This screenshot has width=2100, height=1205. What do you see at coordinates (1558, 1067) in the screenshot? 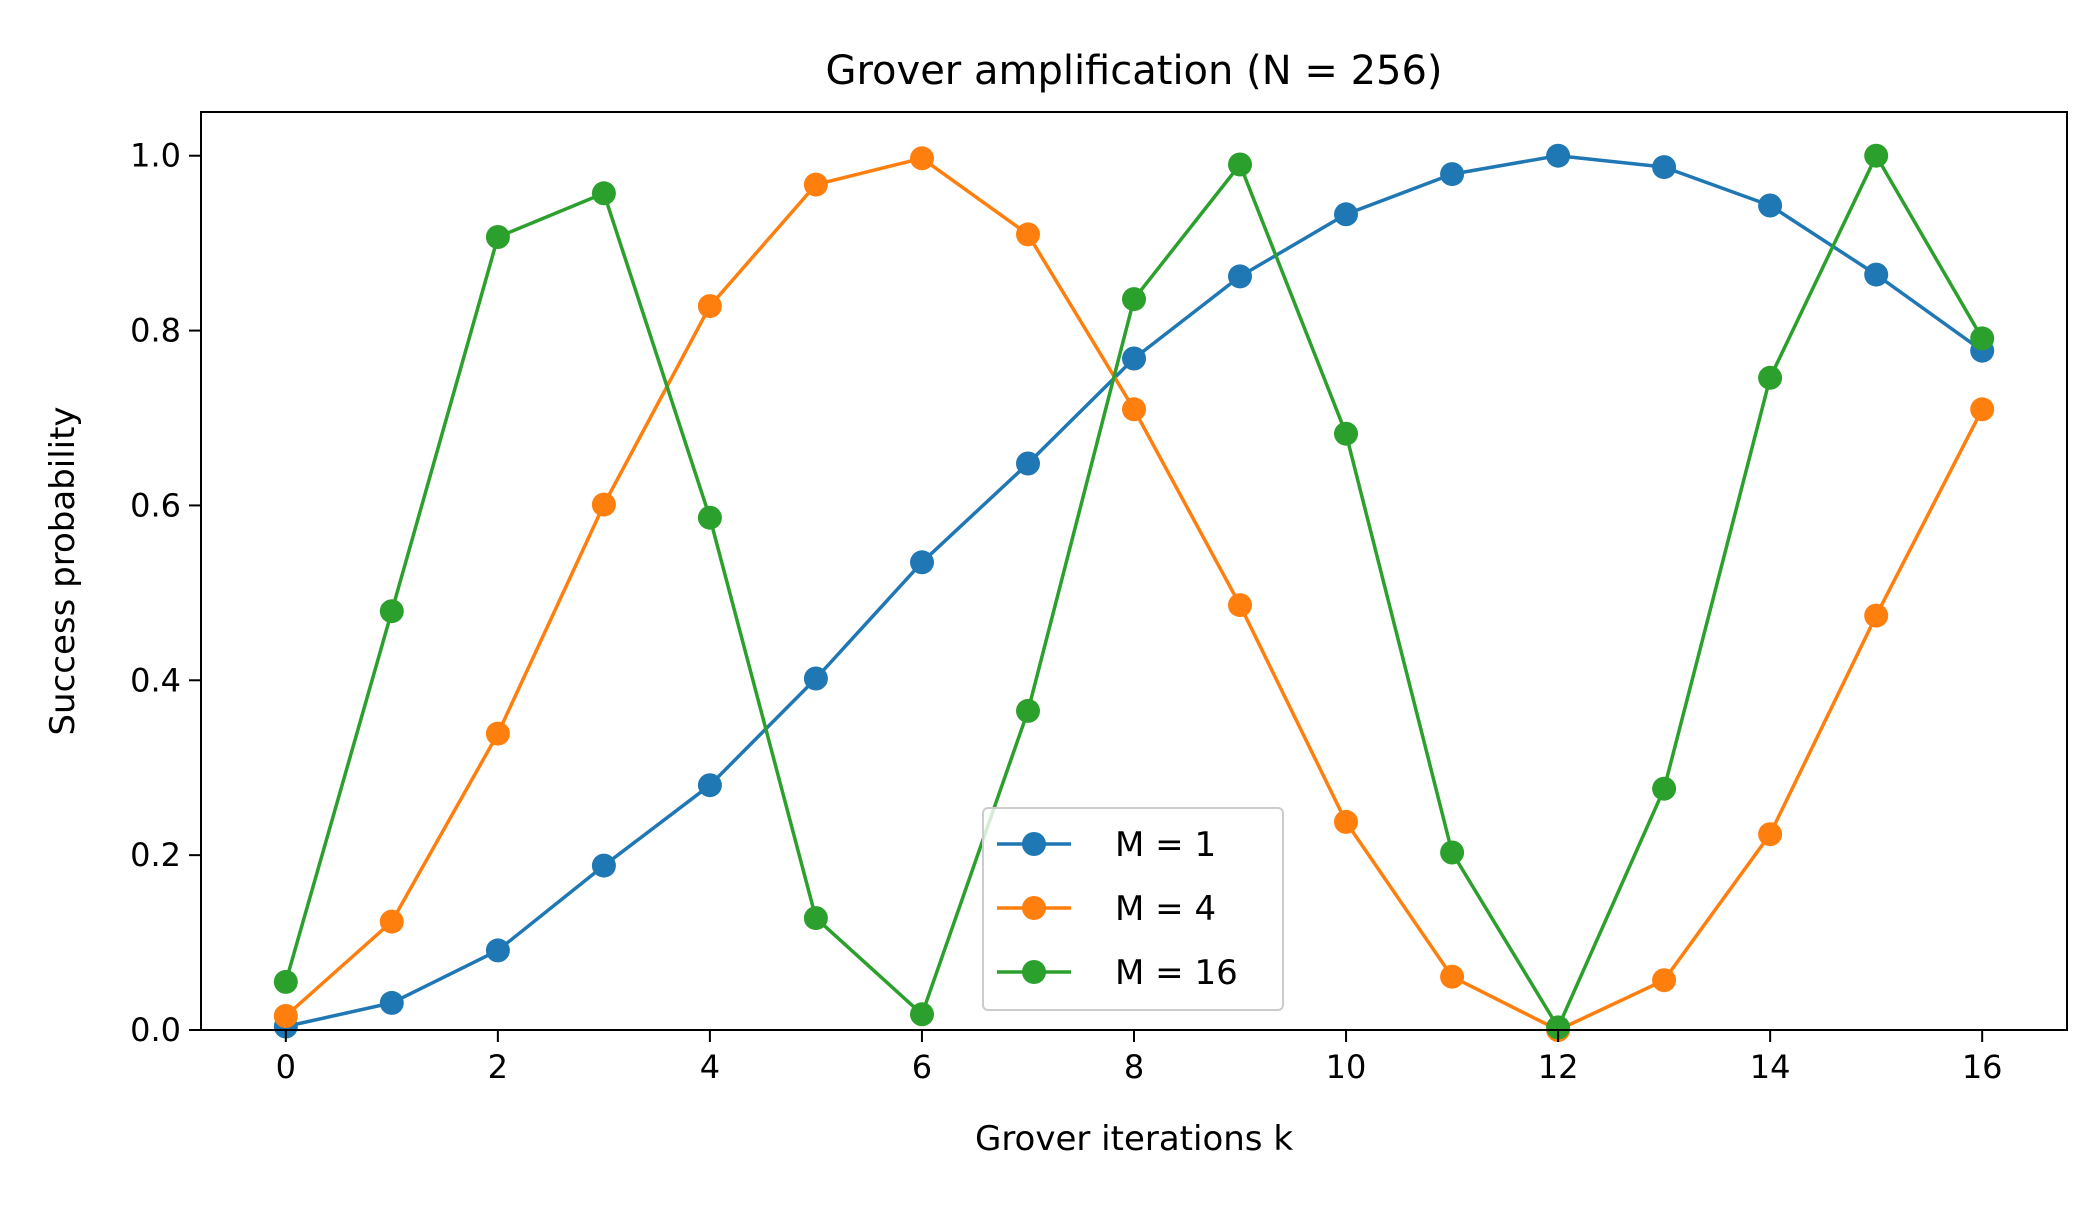
I see `x-tick-label: 12` at bounding box center [1558, 1067].